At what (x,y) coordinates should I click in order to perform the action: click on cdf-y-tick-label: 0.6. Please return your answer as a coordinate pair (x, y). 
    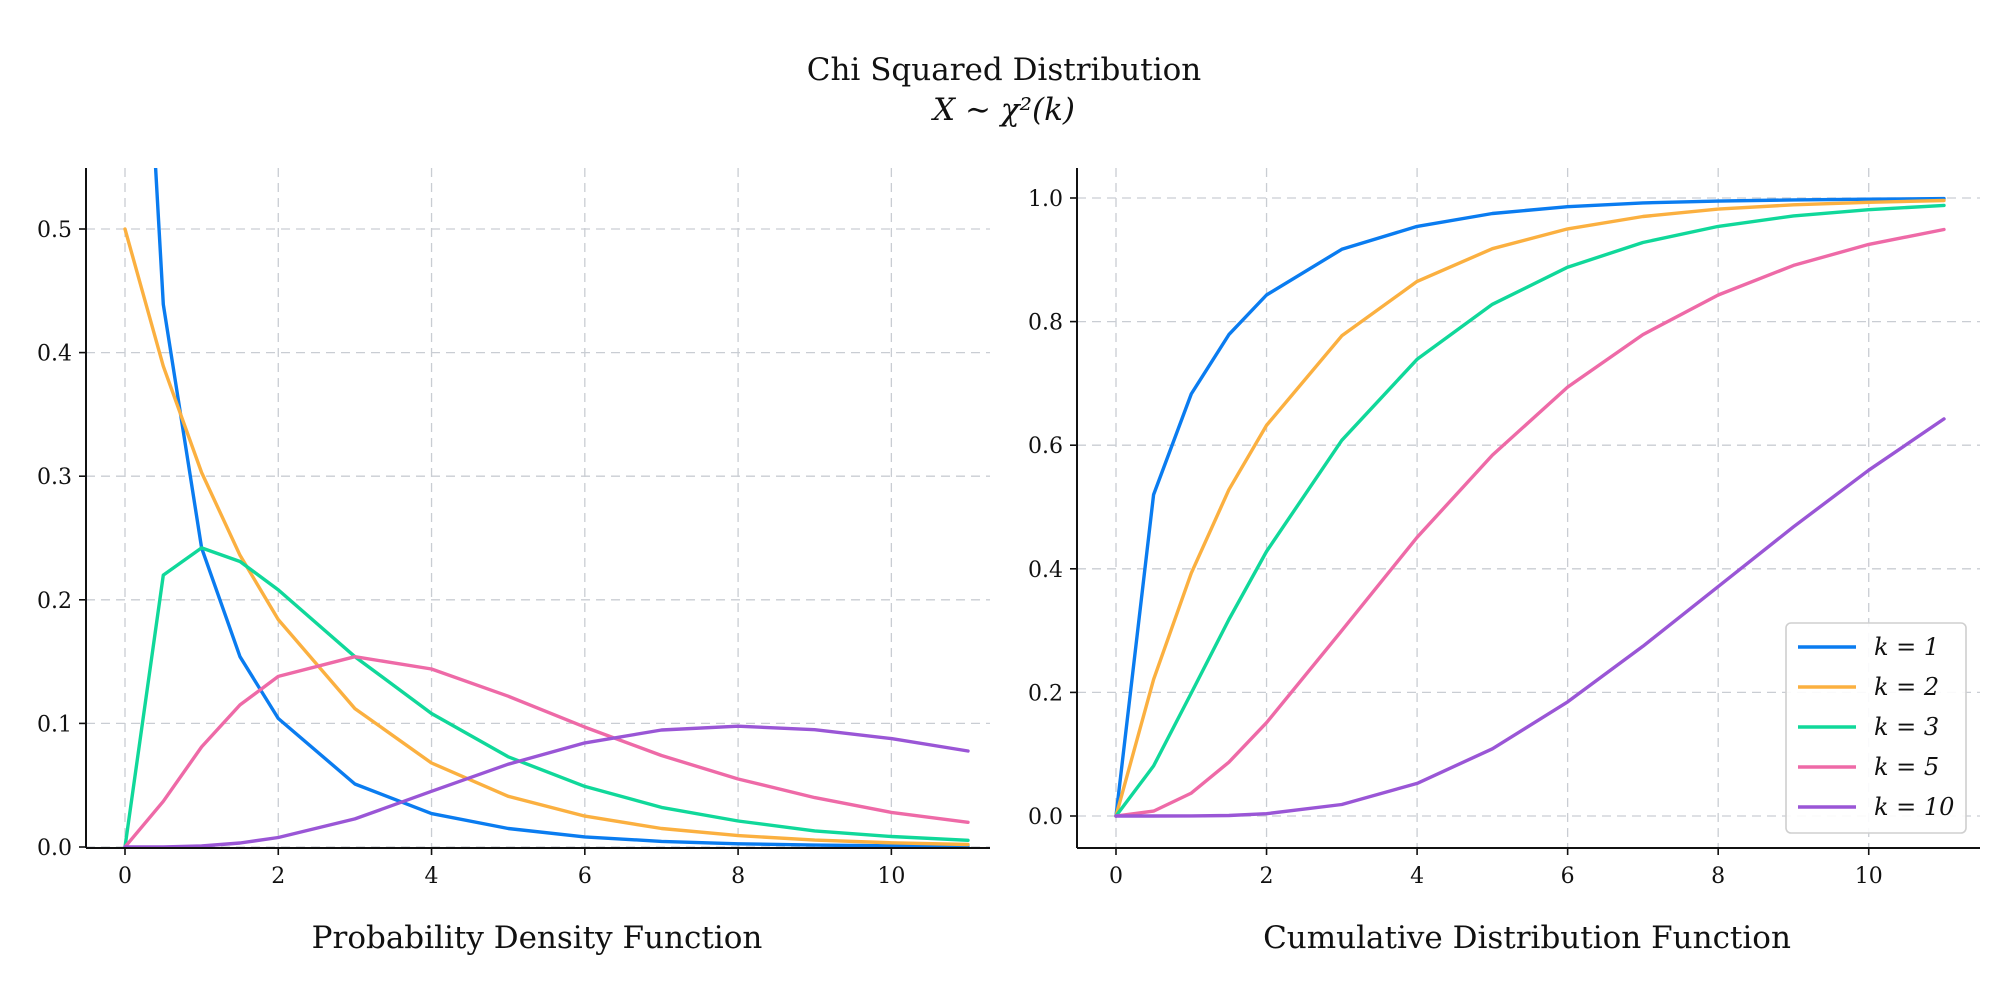
    Looking at the image, I should click on (1045, 446).